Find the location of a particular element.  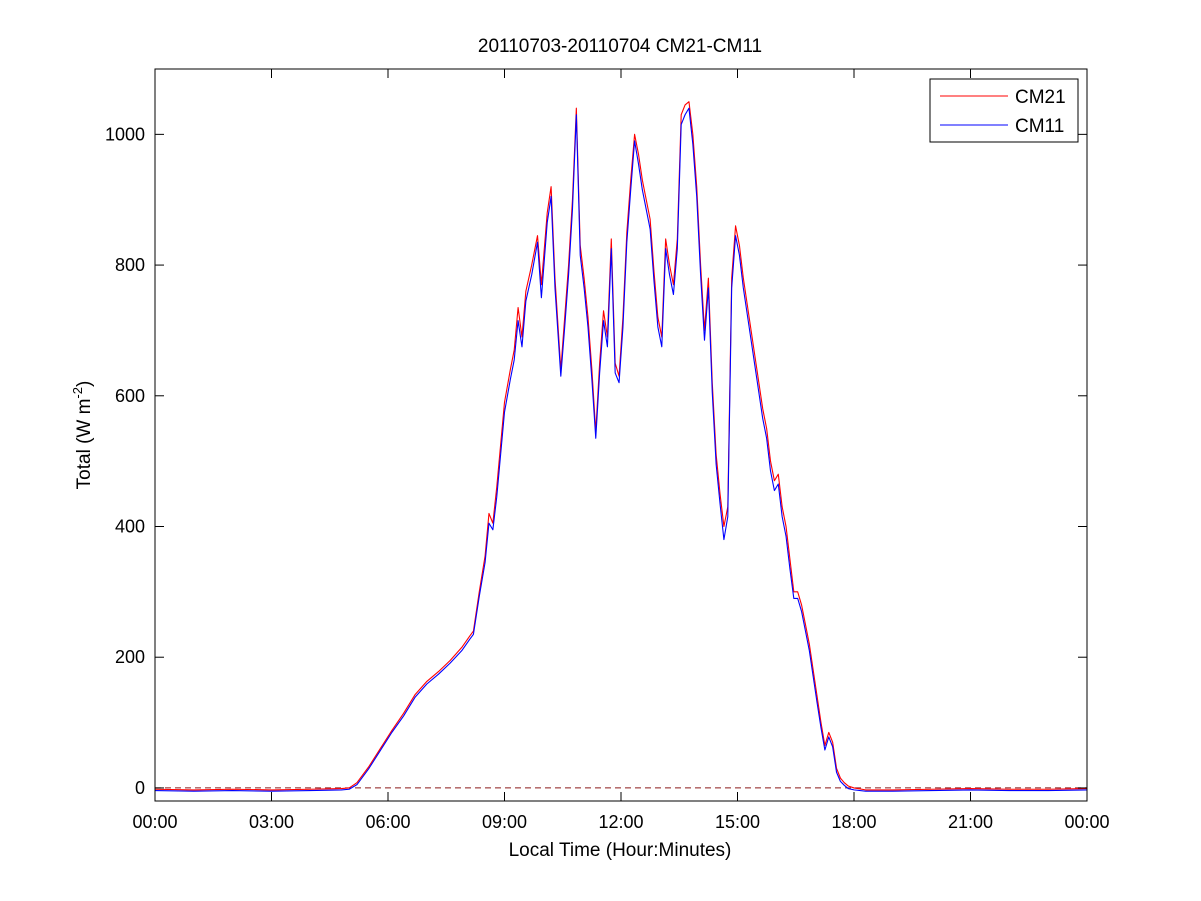

y-tick-label: 800 is located at coordinates (130, 265).